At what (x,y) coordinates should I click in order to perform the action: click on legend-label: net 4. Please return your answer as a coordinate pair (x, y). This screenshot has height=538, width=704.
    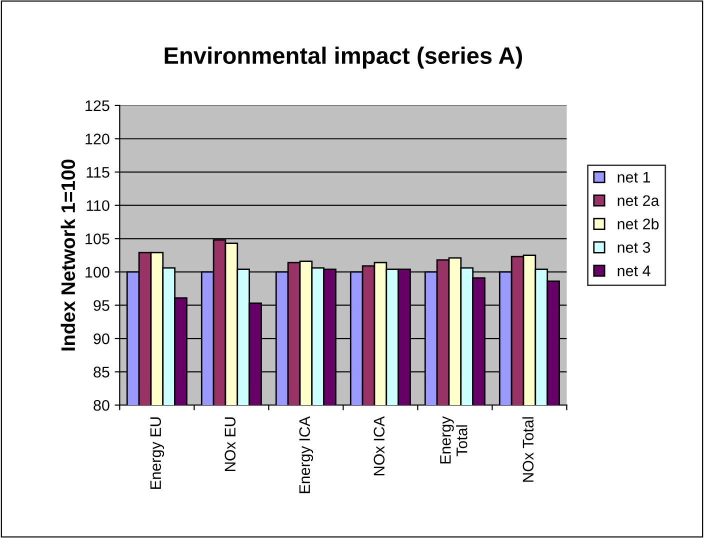
    Looking at the image, I should click on (634, 271).